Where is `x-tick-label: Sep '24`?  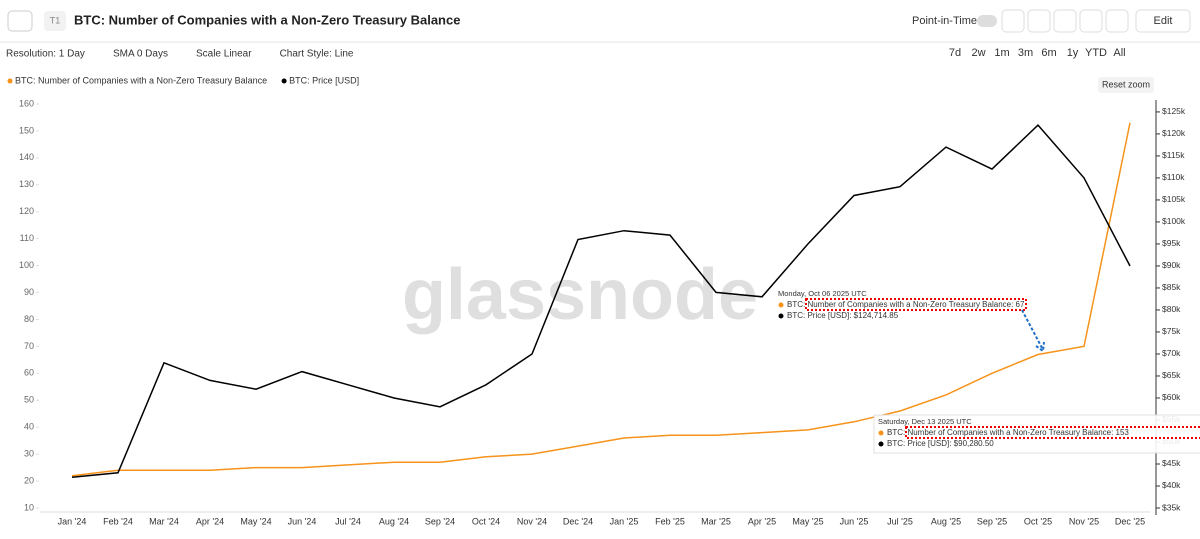 x-tick-label: Sep '24 is located at coordinates (440, 521).